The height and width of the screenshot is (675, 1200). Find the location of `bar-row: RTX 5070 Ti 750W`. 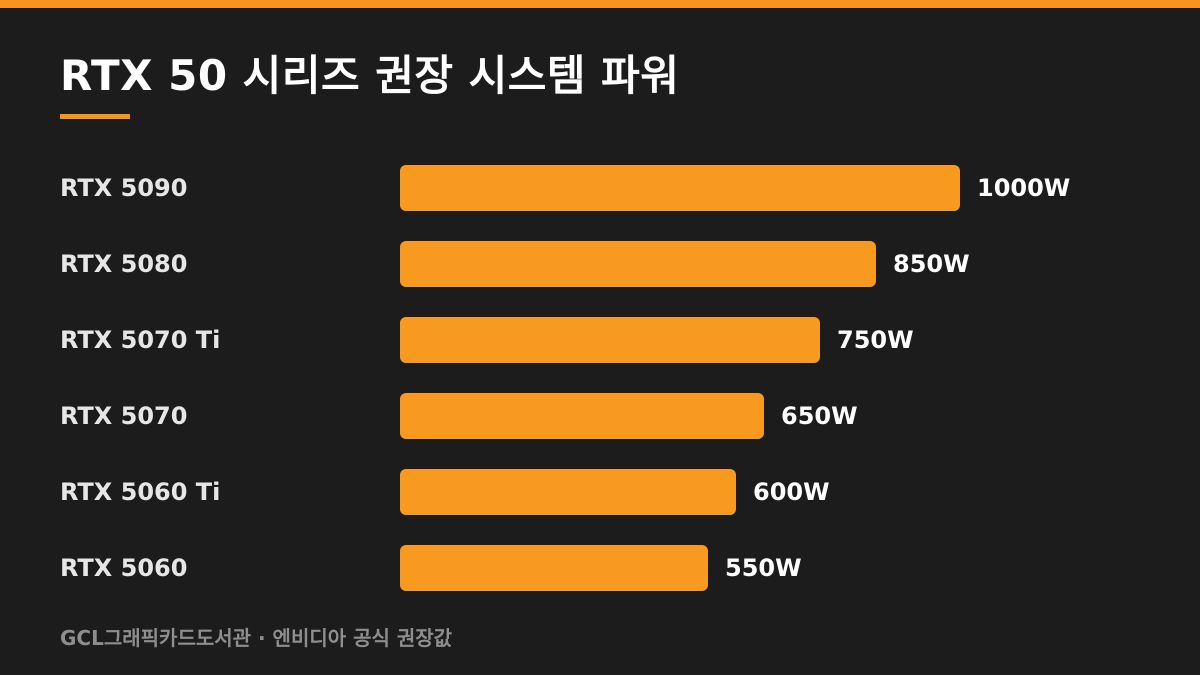

bar-row: RTX 5070 Ti 750W is located at coordinates (600, 340).